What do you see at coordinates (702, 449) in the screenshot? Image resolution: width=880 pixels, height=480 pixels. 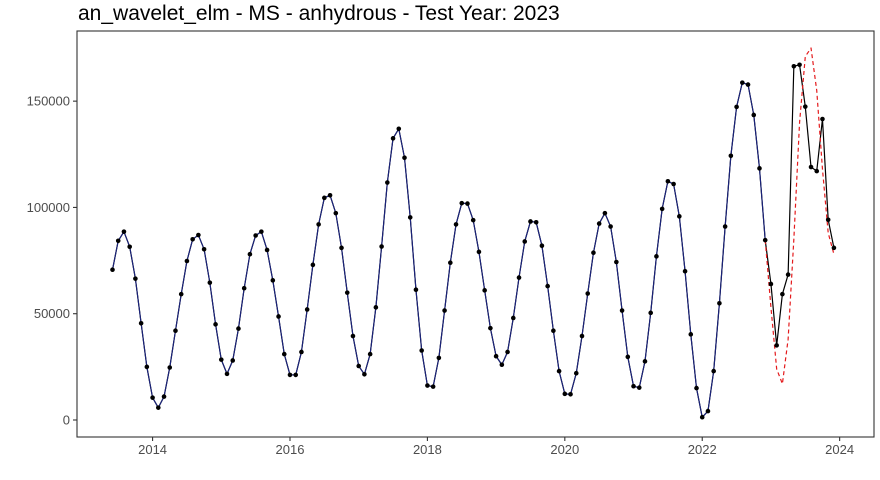 I see `x-tick-label: 2022` at bounding box center [702, 449].